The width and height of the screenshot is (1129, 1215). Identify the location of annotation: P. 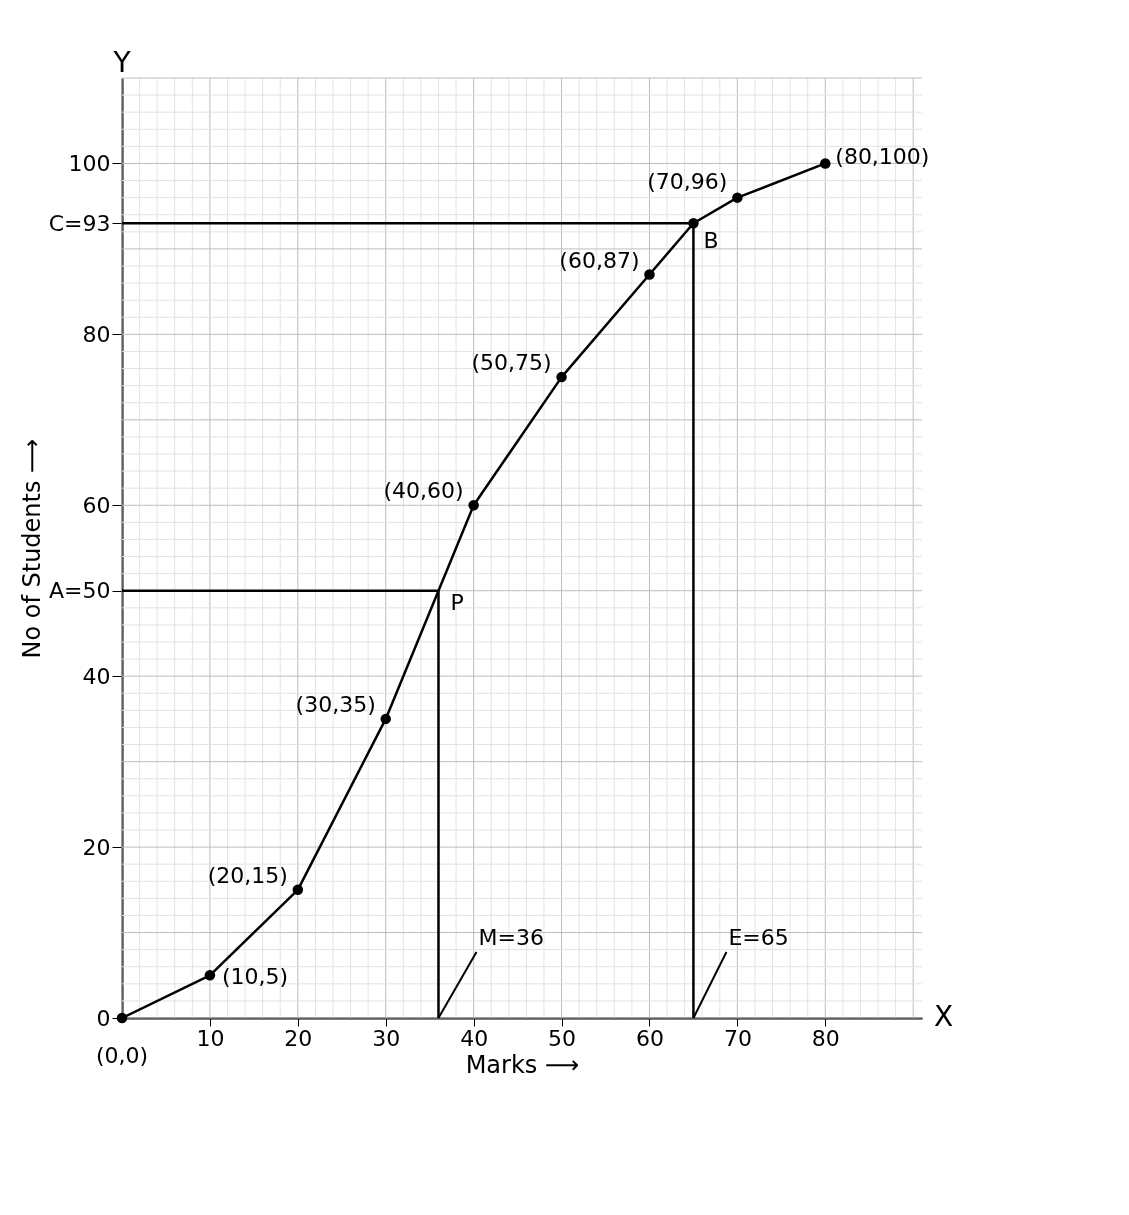
(457, 602).